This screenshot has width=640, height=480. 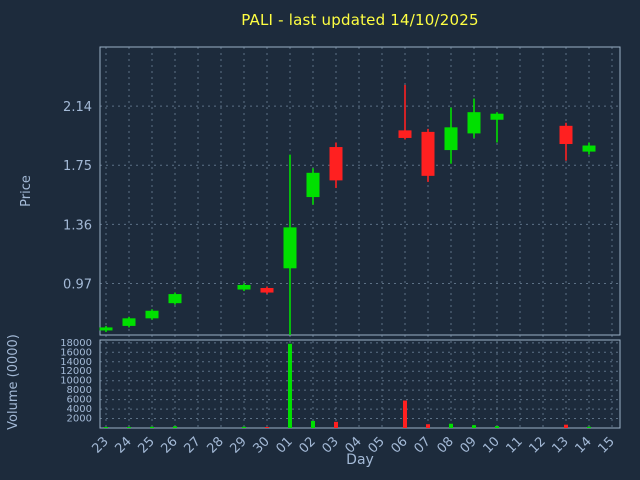 I want to click on volume-tick-label: 12000, so click(x=76, y=371).